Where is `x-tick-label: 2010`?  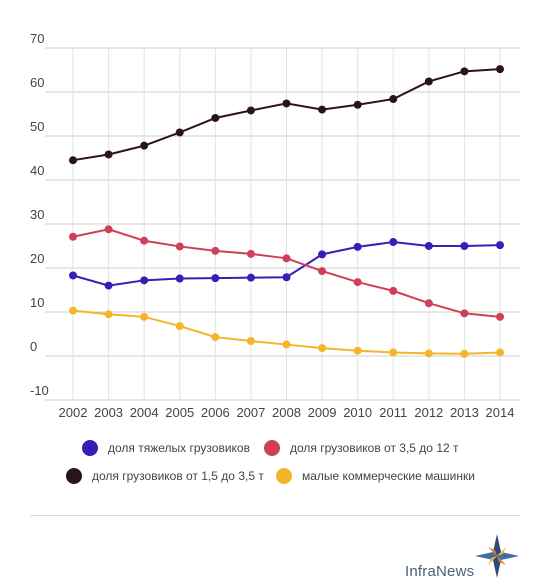
x-tick-label: 2010 is located at coordinates (357, 412).